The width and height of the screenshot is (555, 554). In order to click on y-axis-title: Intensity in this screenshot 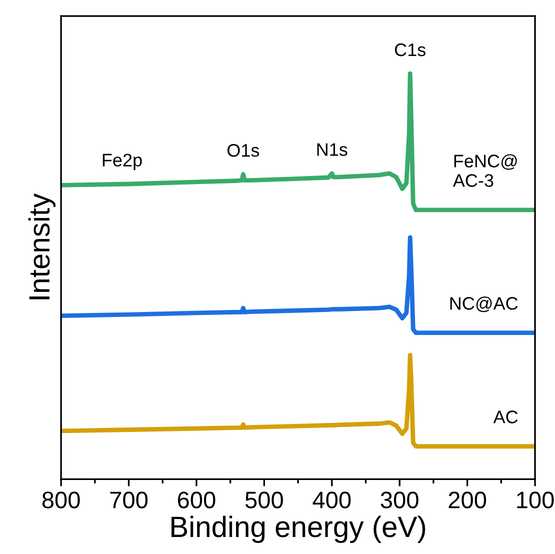, I will do `click(42, 246)`.